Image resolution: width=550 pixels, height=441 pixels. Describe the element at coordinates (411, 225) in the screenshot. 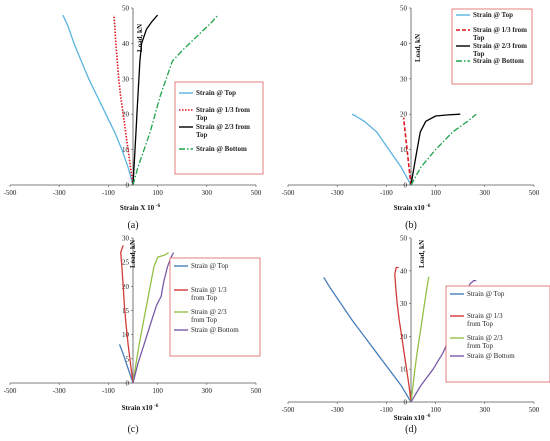

I see `panel-label: (b)` at that location.